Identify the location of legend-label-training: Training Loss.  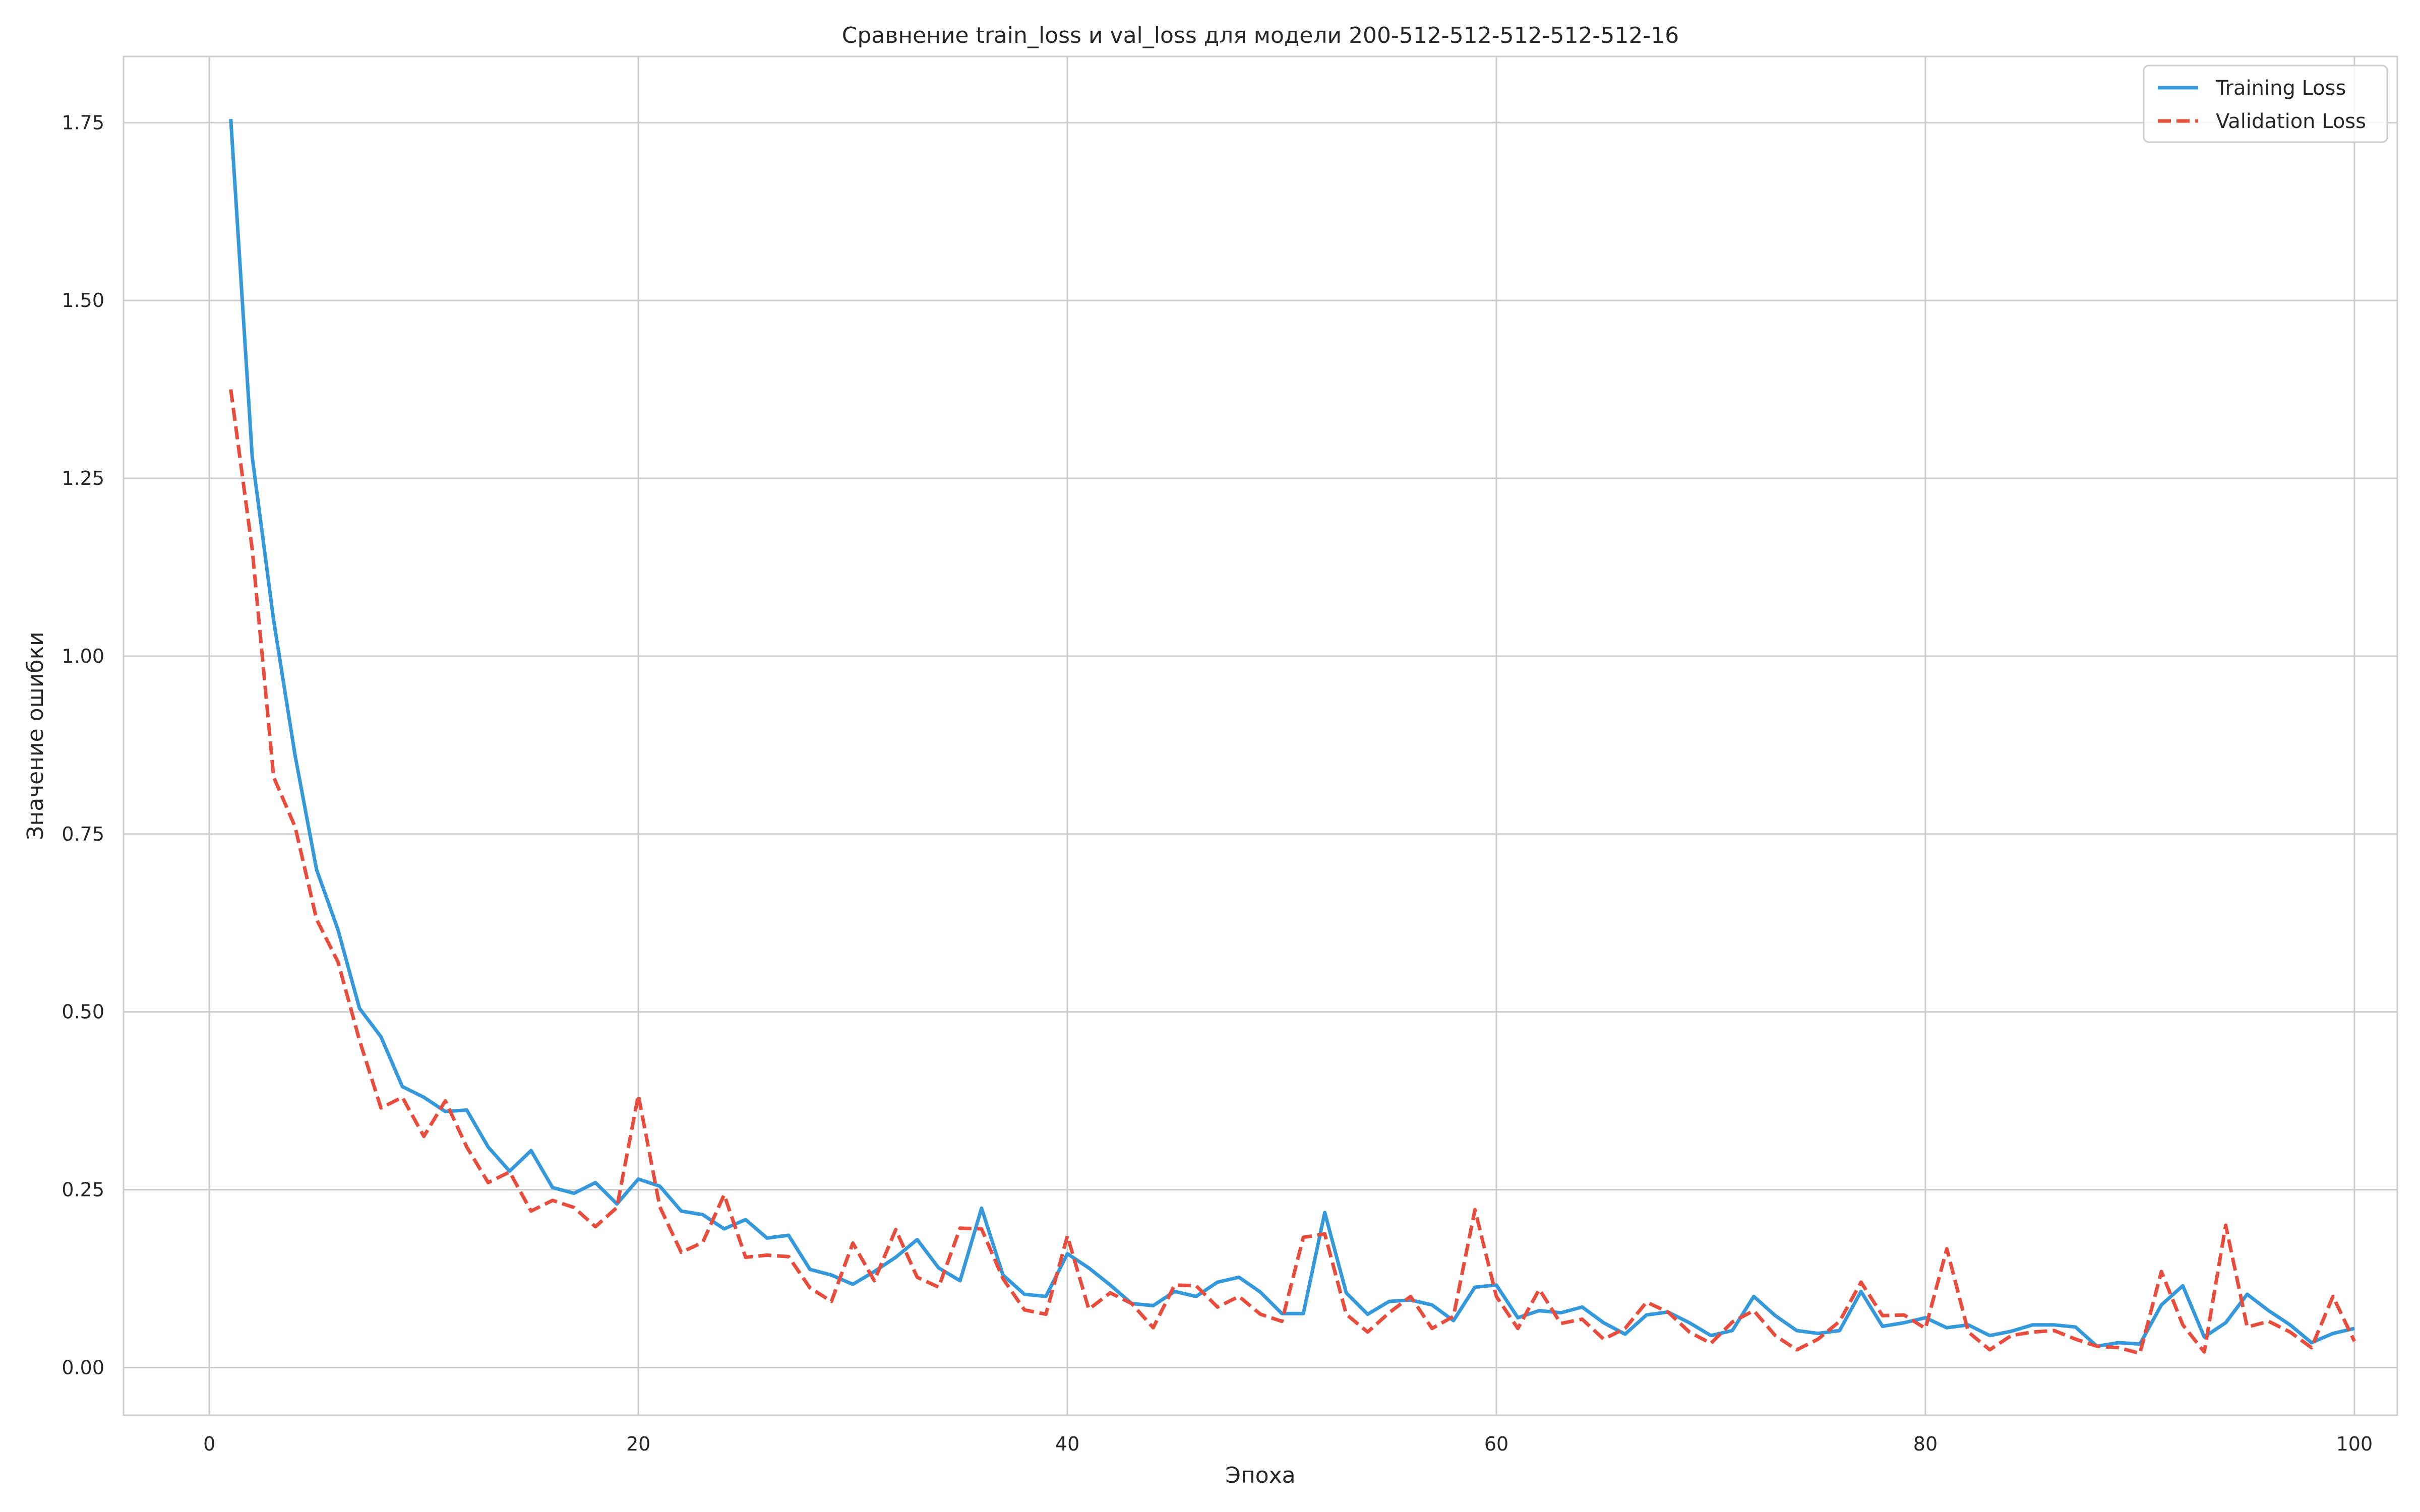
(2280, 88).